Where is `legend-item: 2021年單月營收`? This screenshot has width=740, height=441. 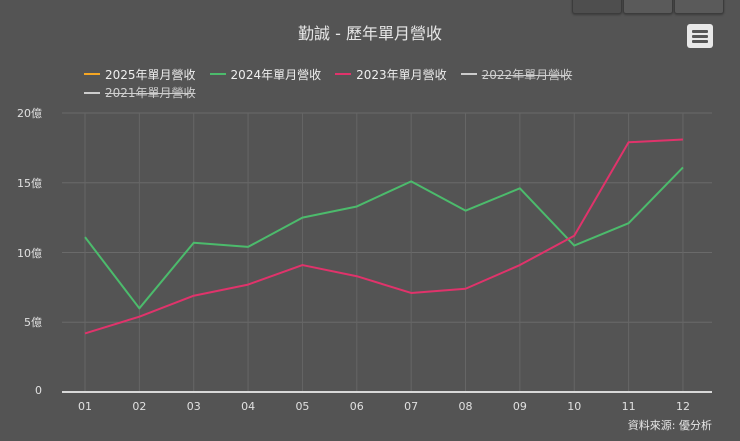
legend-item: 2021年單月營收 is located at coordinates (140, 92).